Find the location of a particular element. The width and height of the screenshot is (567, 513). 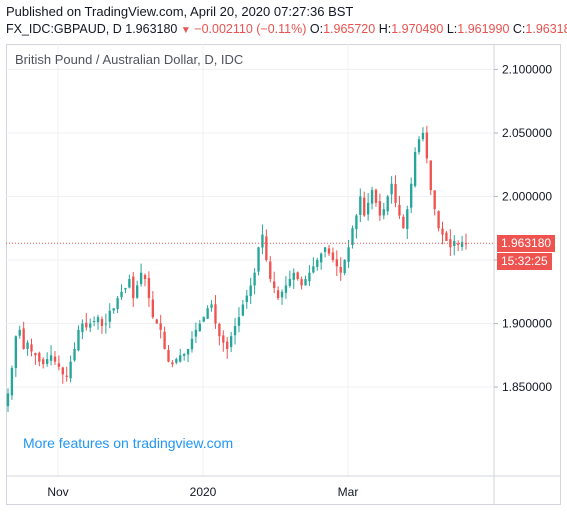

y-tick-label: 1.900000 is located at coordinates (527, 324).